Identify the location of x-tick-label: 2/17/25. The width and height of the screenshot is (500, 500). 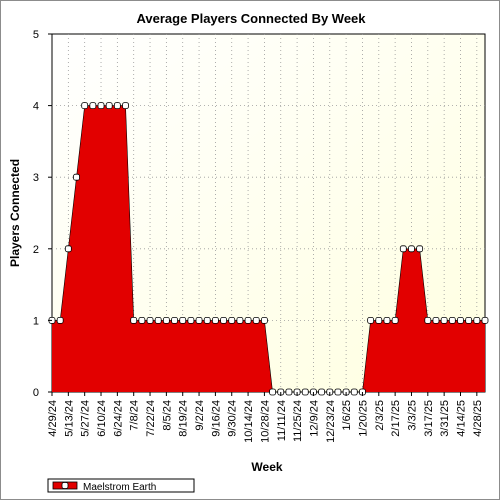
(396, 418).